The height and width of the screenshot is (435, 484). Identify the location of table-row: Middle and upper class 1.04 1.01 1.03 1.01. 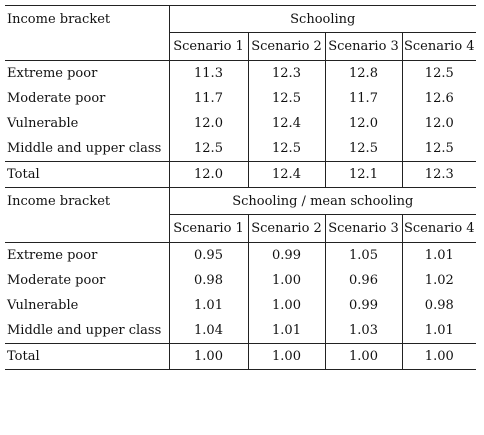
(241, 331).